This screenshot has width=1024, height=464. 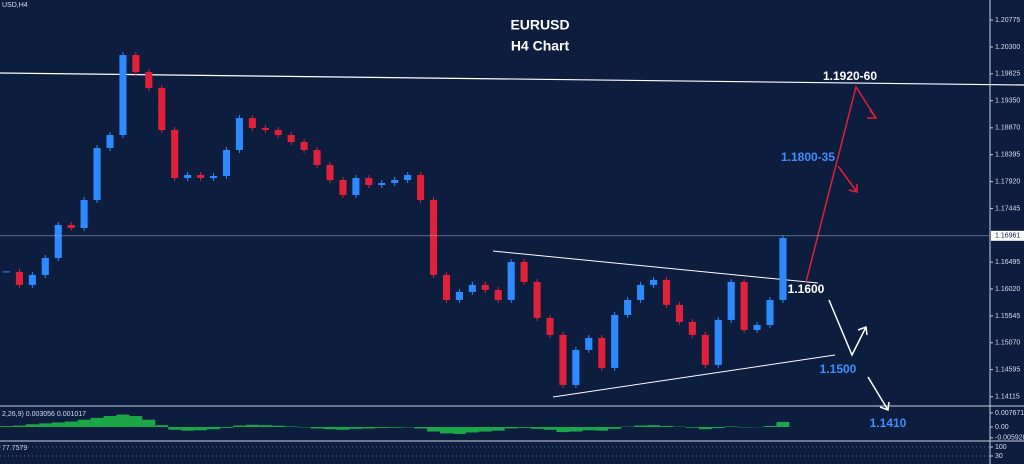 What do you see at coordinates (14, 448) in the screenshot?
I see `indicator-title: 77.7579` at bounding box center [14, 448].